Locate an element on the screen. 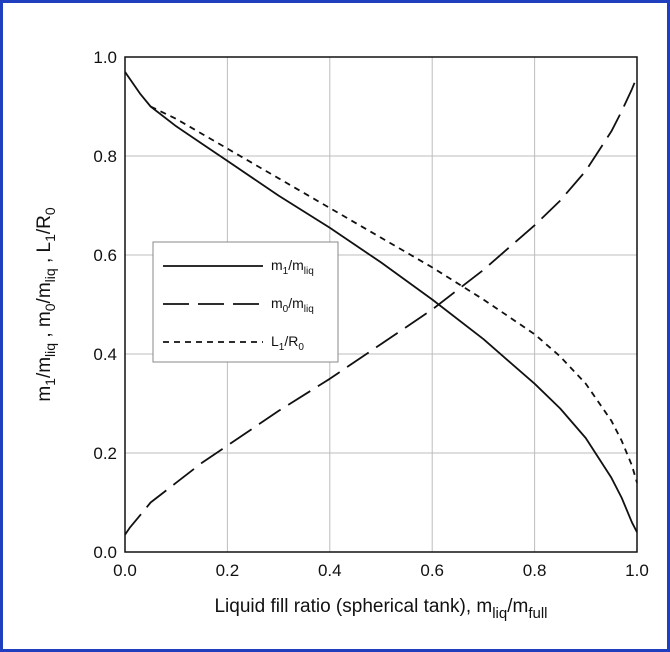 The width and height of the screenshot is (670, 652). y-tick-label: 0.4 is located at coordinates (105, 354).